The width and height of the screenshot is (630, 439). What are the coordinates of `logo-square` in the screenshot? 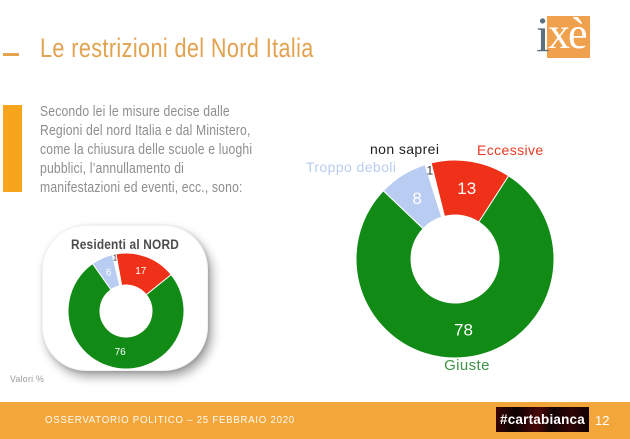 It's located at (568, 37).